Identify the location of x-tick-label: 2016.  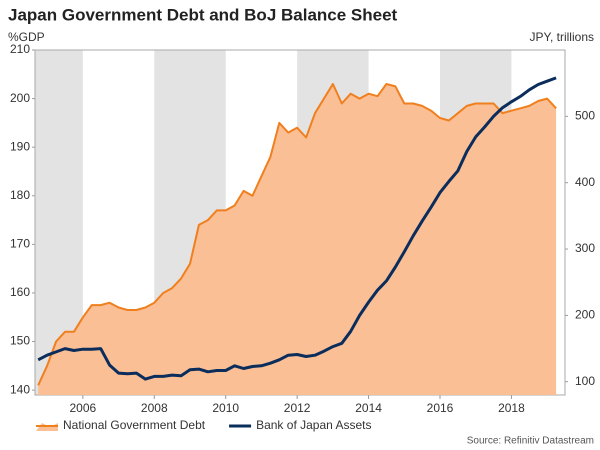
(440, 408).